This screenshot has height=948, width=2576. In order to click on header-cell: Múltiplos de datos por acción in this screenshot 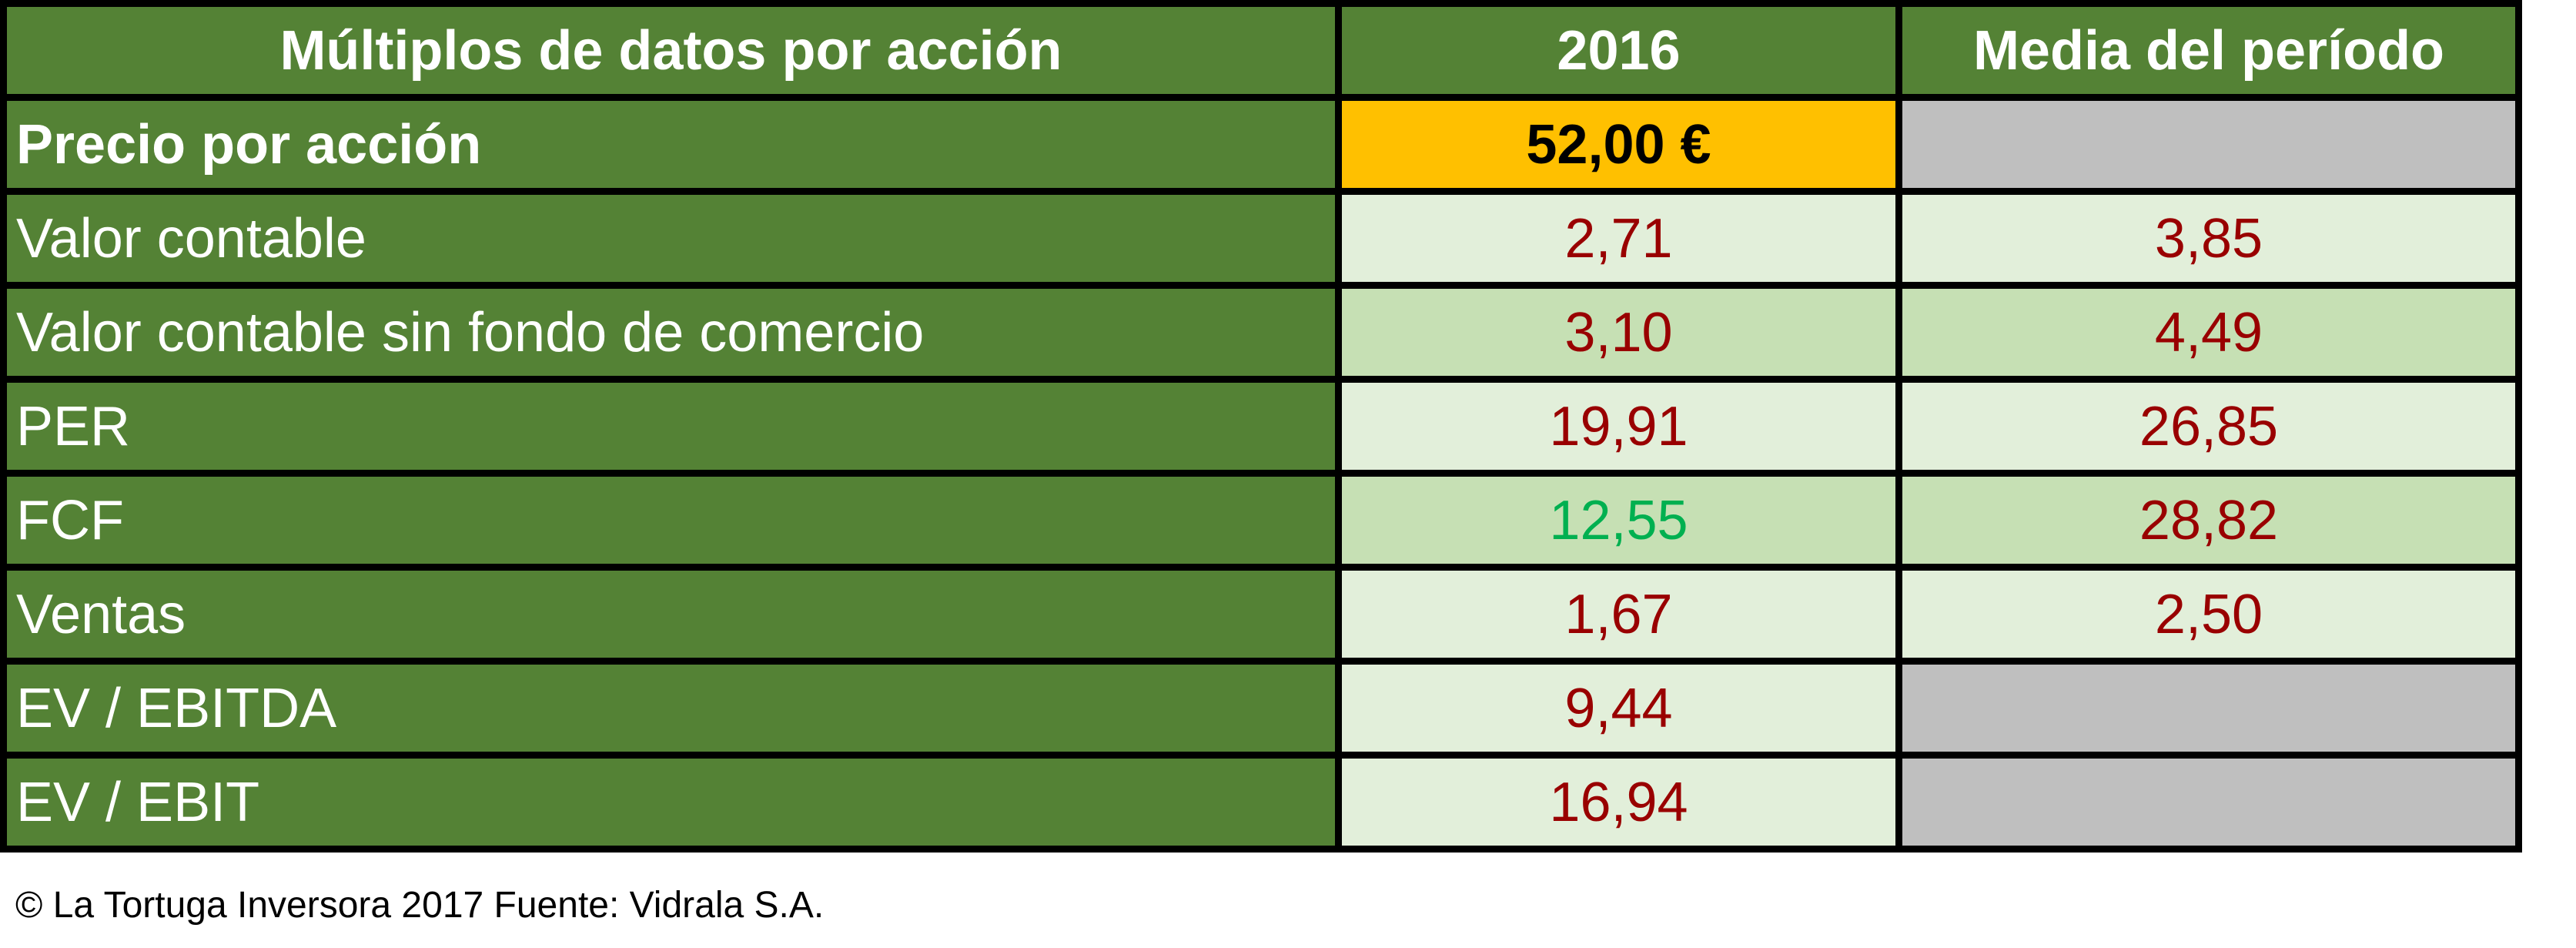, I will do `click(671, 50)`.